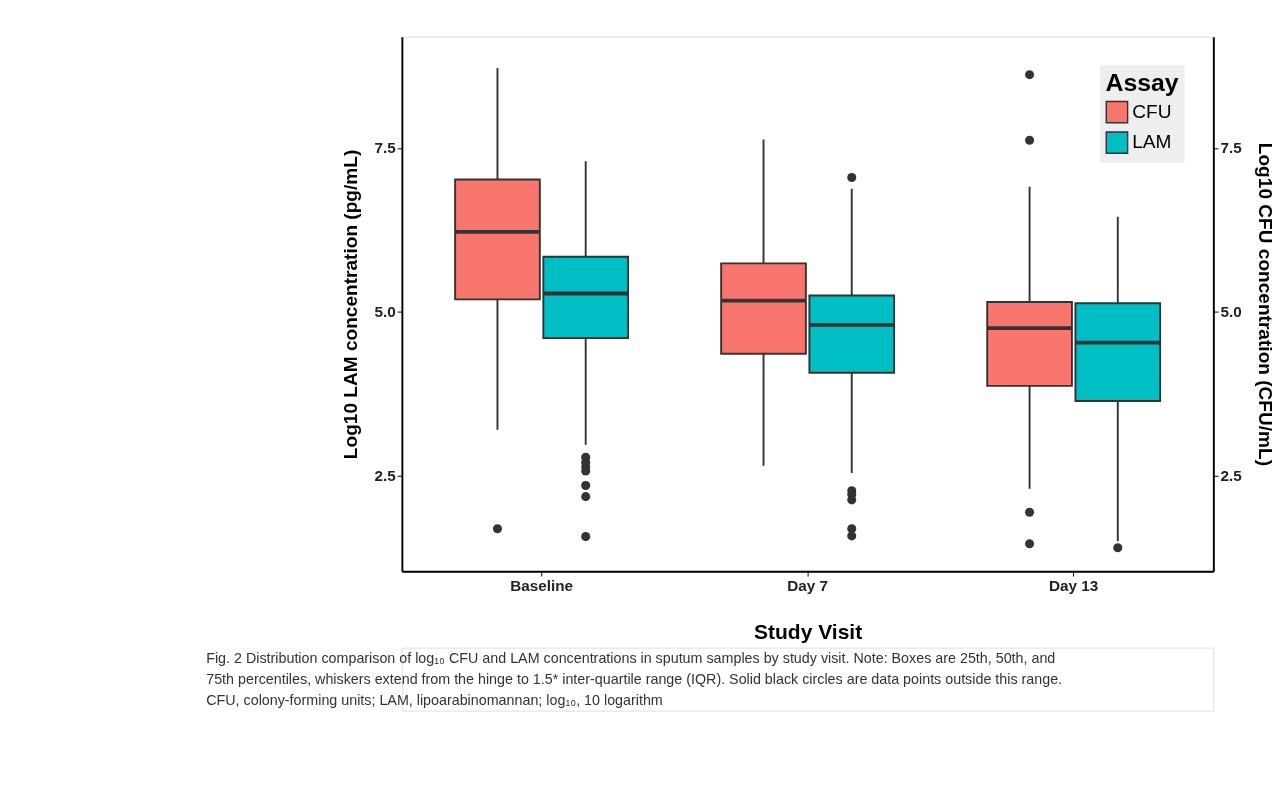 The width and height of the screenshot is (1284, 803). I want to click on x-axis-title: Study Visit, so click(808, 631).